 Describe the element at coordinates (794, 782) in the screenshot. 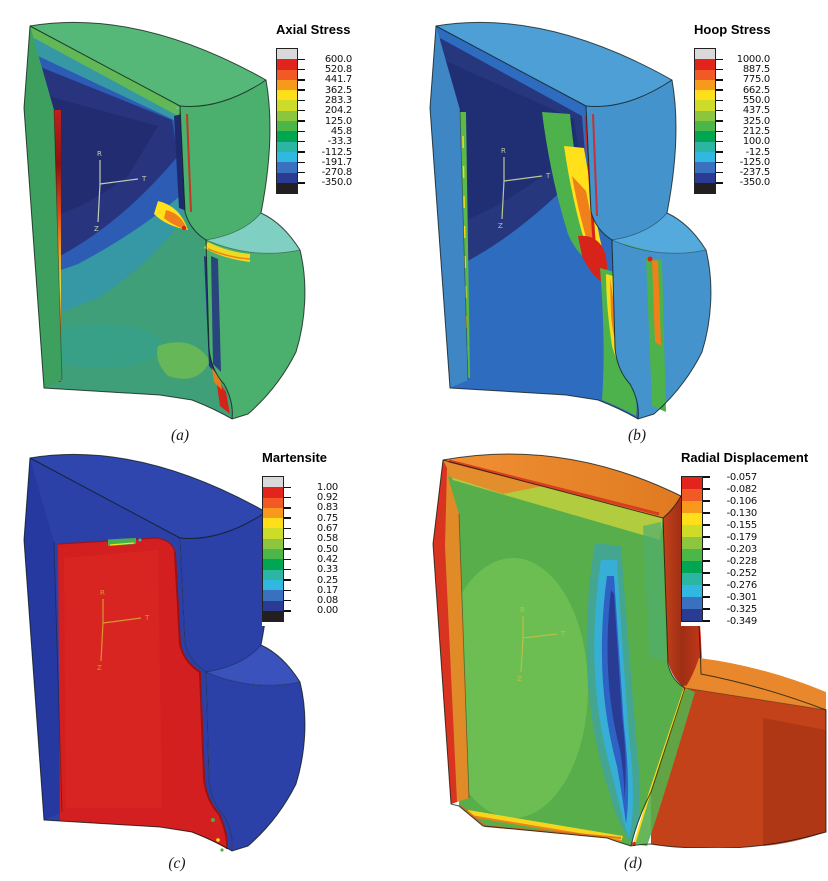

I see `lower-dark-red` at that location.